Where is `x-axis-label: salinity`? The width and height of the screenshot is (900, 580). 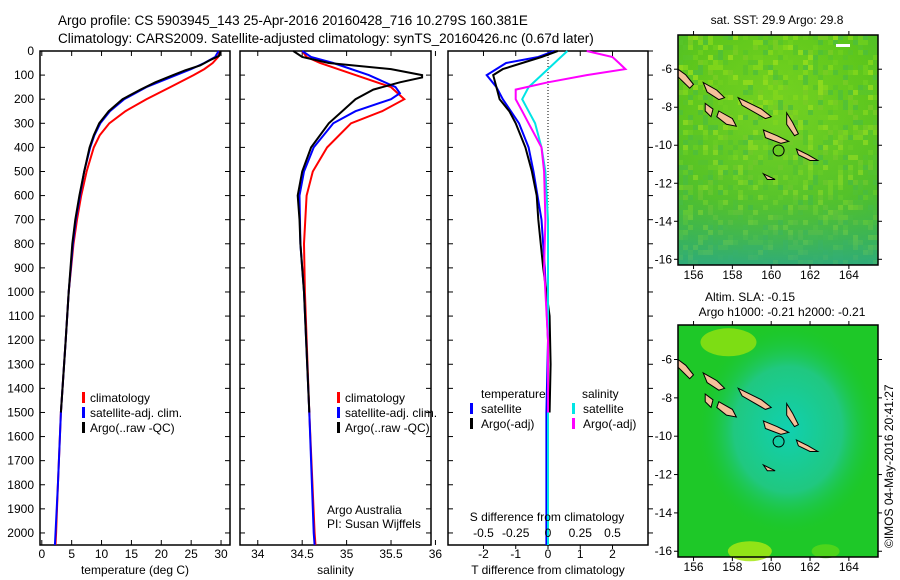
x-axis-label: salinity is located at coordinates (335, 570).